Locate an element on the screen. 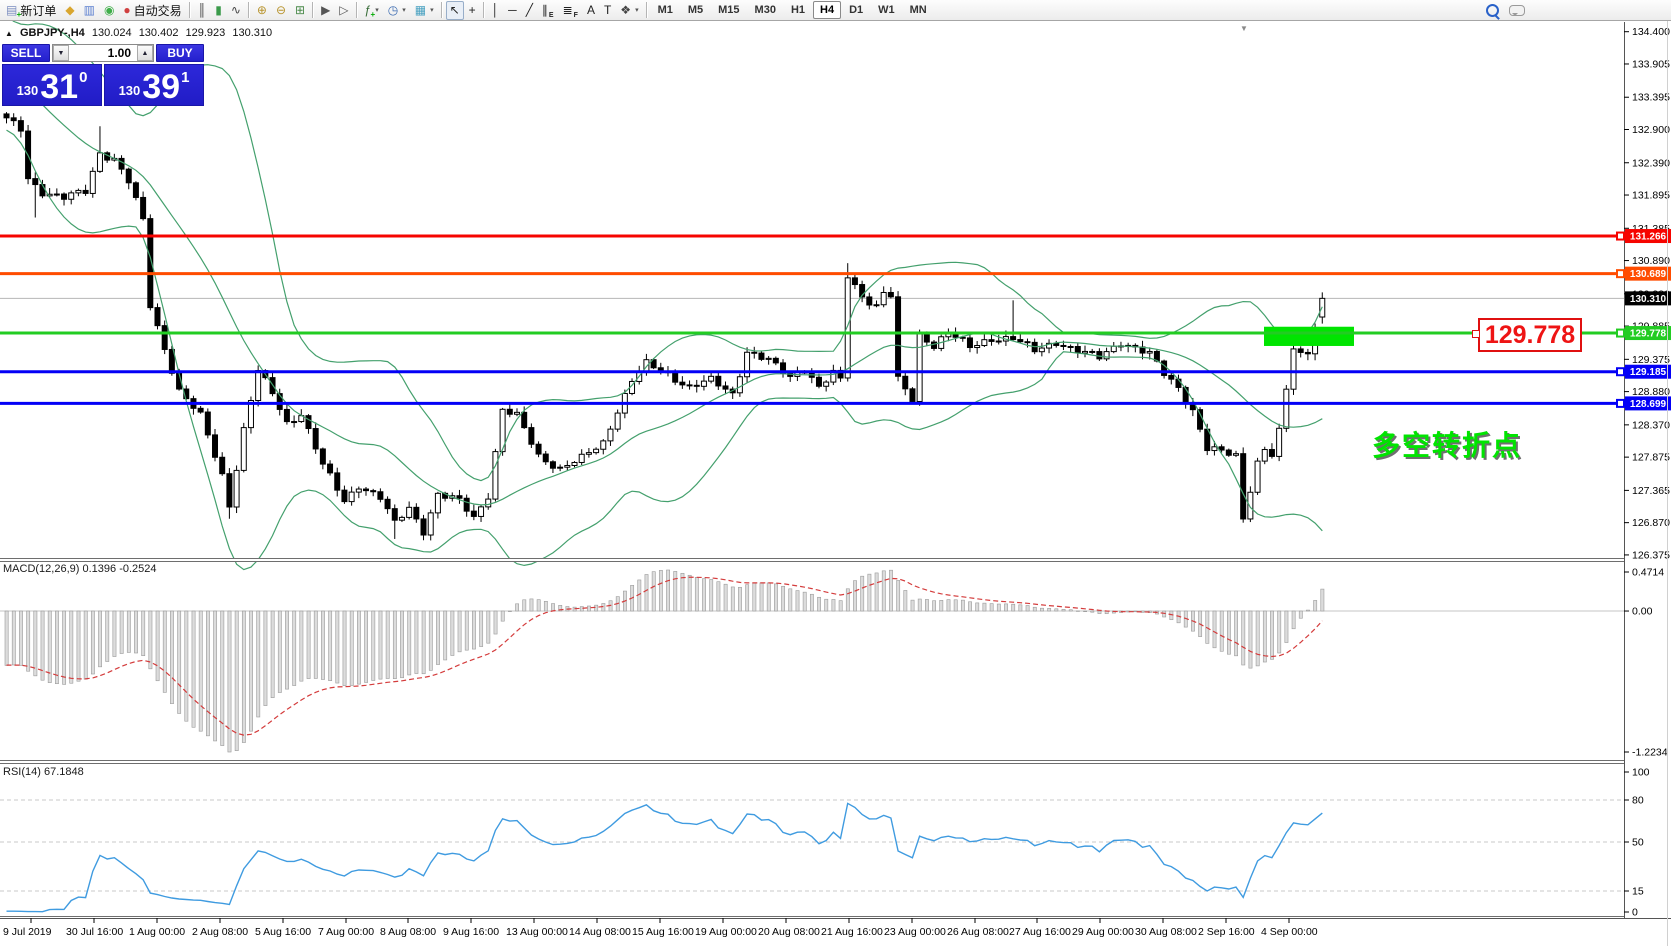 The width and height of the screenshot is (1671, 946). svg-text: 134.400 is located at coordinates (1651, 32).